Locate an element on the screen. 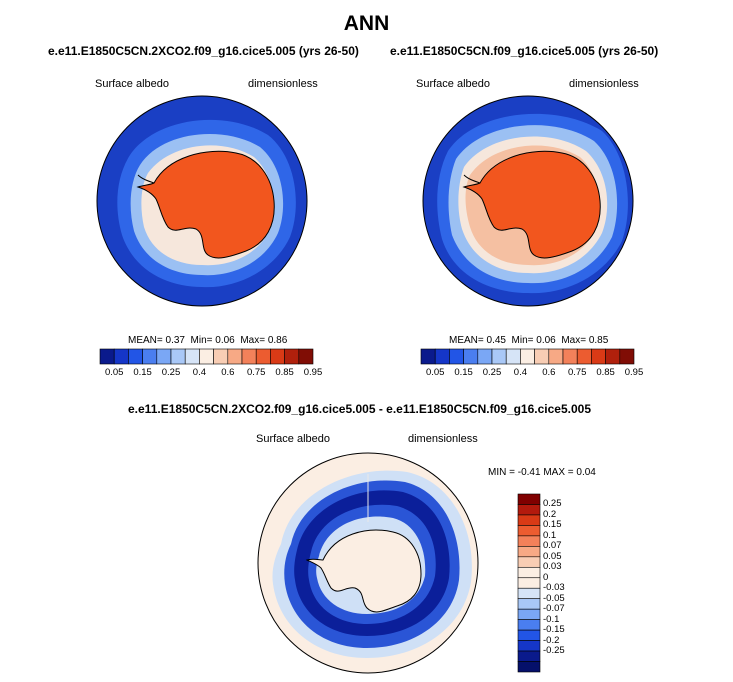 This screenshot has height=682, width=733. diff-colorbar-tick-label: -0.05 is located at coordinates (554, 598).